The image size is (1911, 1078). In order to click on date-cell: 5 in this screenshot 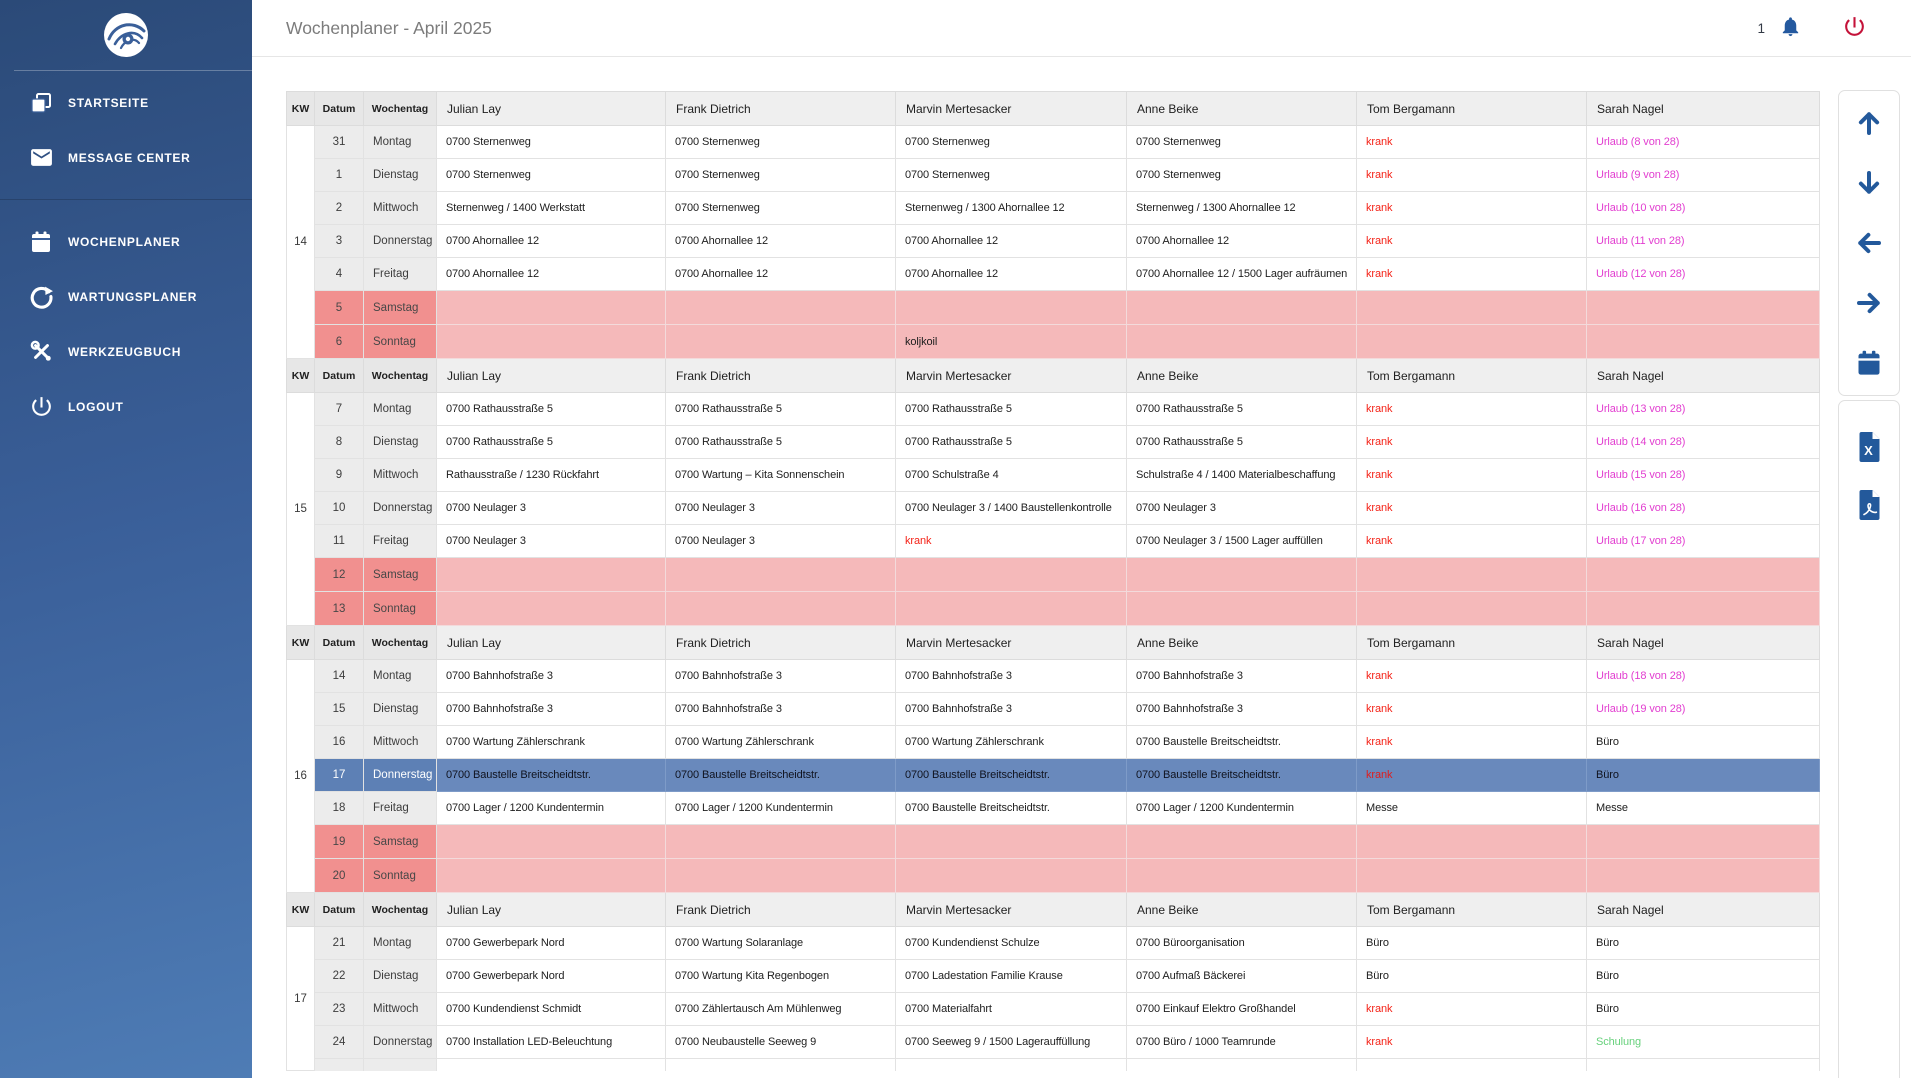, I will do `click(339, 307)`.